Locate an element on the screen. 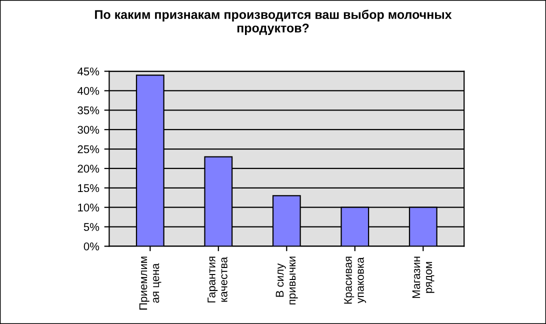 The image size is (546, 324). y-tick-label: 0% is located at coordinates (92, 246).